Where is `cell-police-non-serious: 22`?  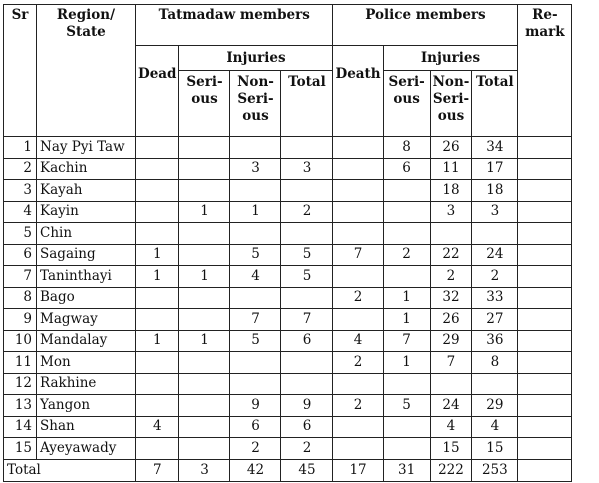
cell-police-non-serious: 22 is located at coordinates (451, 254).